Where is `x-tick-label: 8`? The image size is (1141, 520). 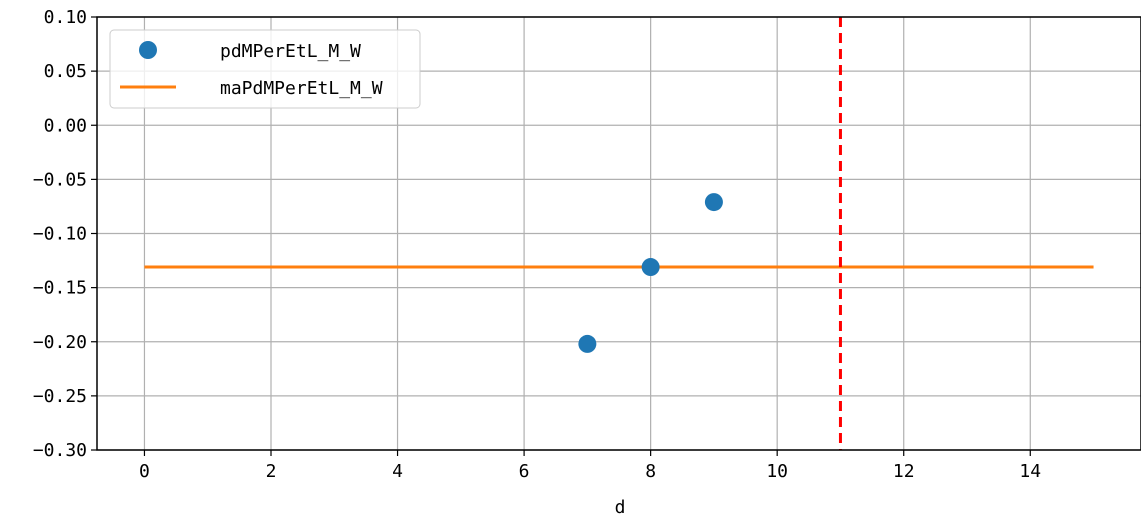
x-tick-label: 8 is located at coordinates (650, 471).